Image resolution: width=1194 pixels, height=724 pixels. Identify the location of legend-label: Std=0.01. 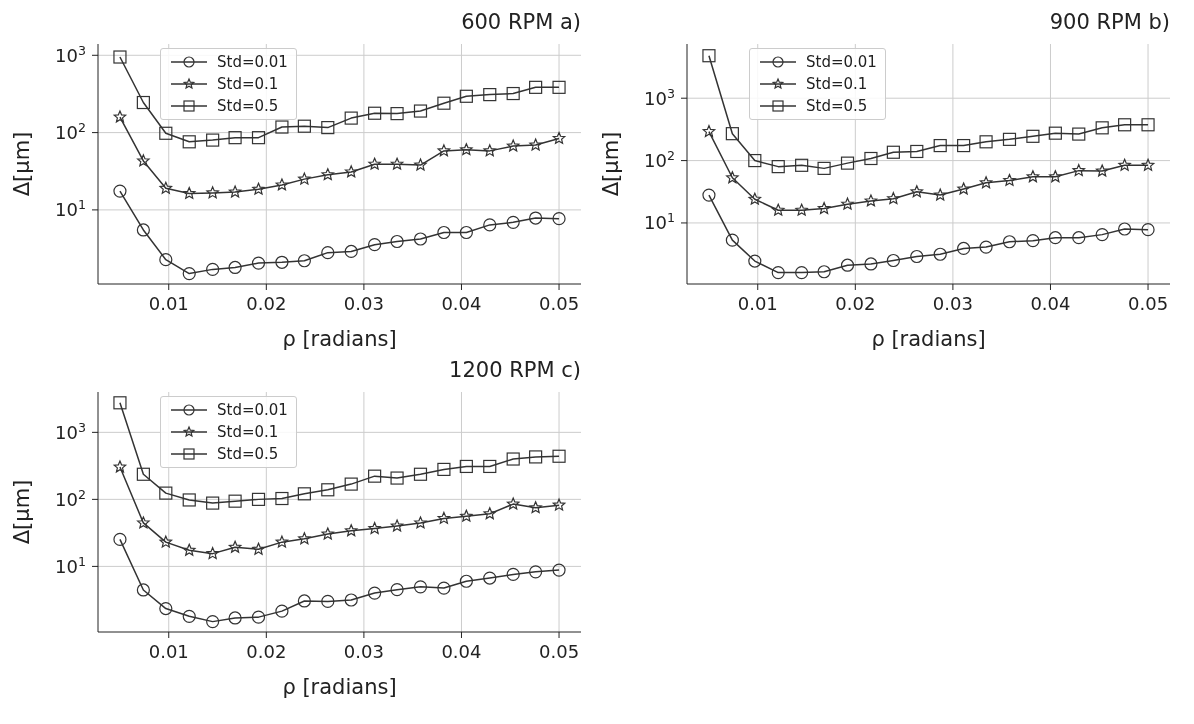
(252, 62).